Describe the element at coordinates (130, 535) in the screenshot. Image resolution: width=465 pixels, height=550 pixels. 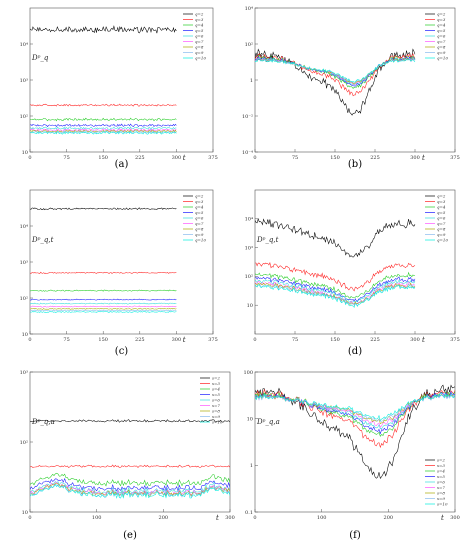
I see `panel-caption: (e)` at that location.